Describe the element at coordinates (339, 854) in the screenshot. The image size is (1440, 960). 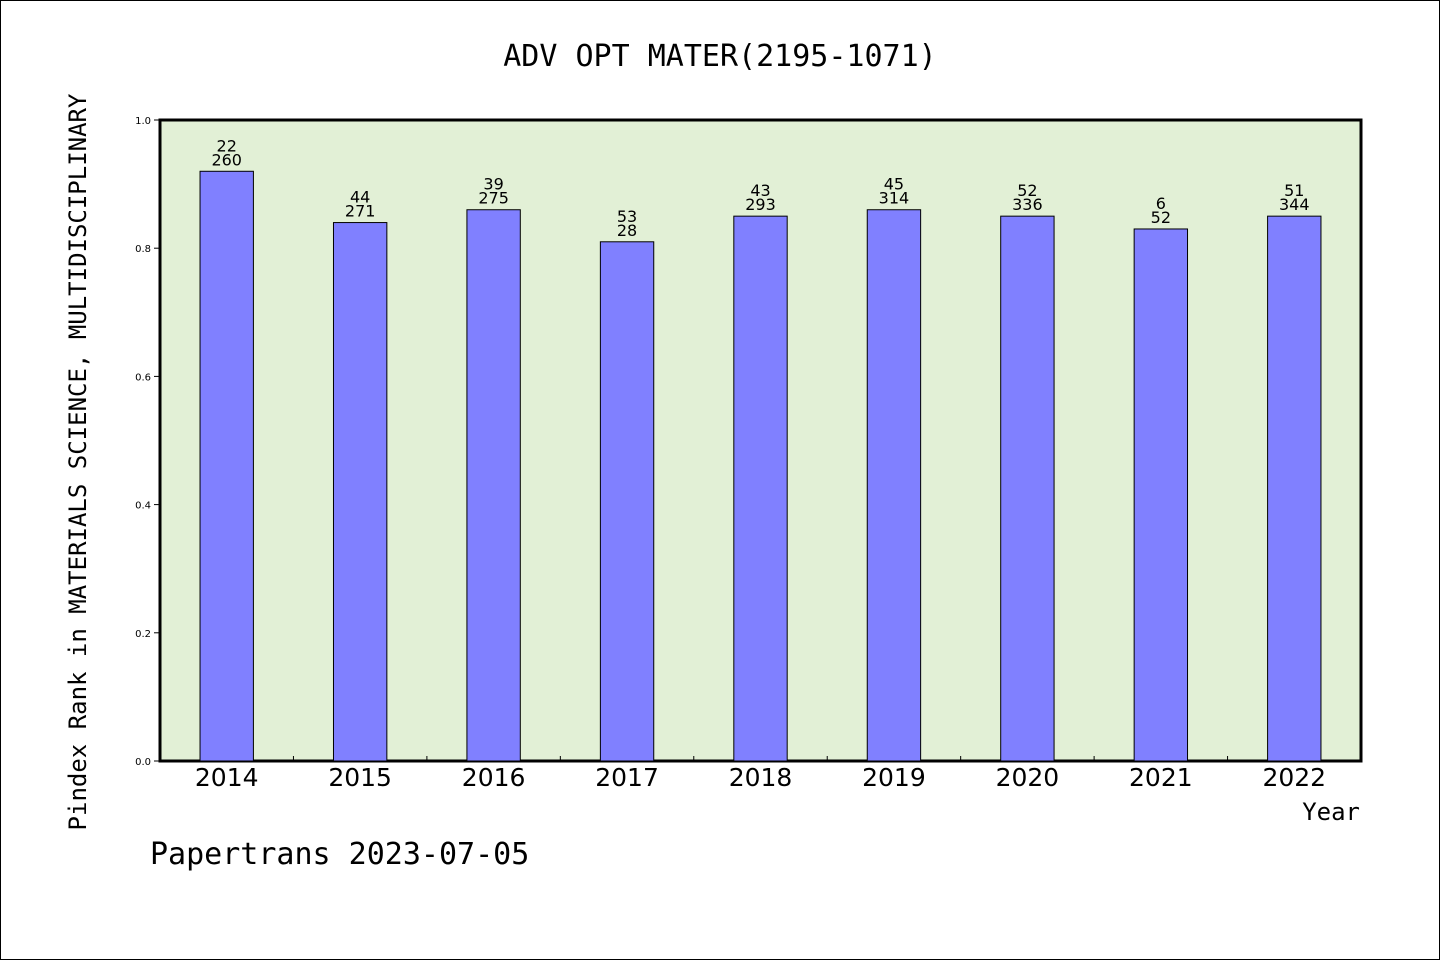
I see `footer-credit: Papertrans 2023-07-05` at that location.